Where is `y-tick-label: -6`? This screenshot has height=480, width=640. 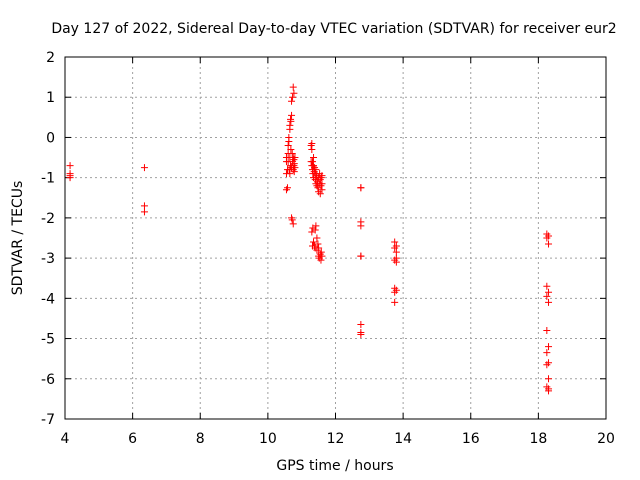 y-tick-label: -6 is located at coordinates (48, 380).